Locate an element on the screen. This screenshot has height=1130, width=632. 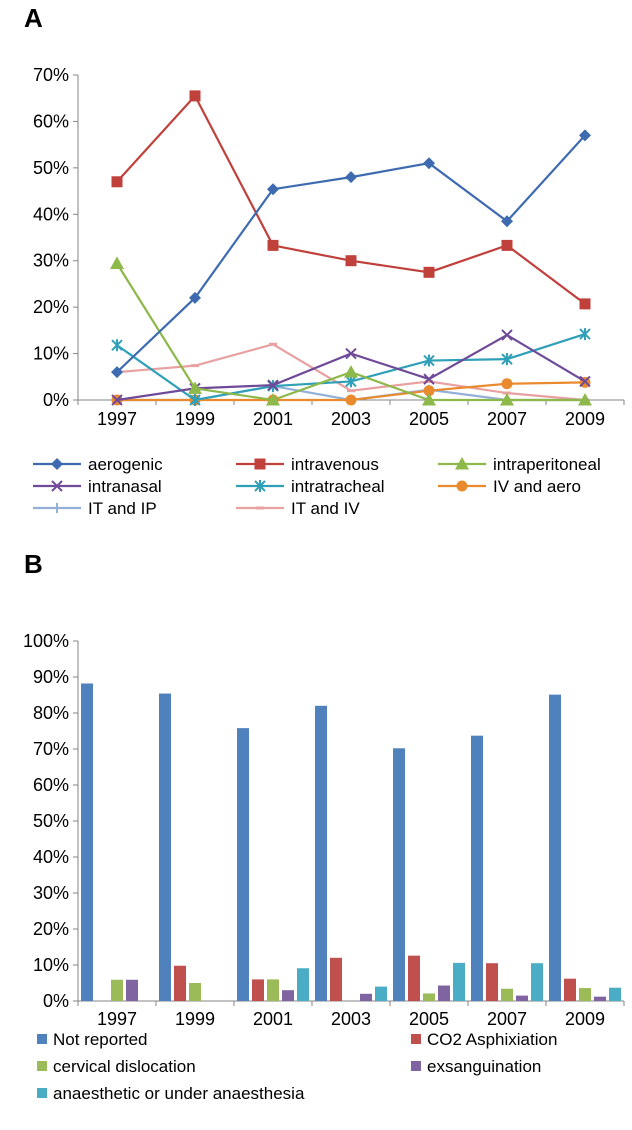
legend-item-intranasal: intranasal is located at coordinates (97, 486).